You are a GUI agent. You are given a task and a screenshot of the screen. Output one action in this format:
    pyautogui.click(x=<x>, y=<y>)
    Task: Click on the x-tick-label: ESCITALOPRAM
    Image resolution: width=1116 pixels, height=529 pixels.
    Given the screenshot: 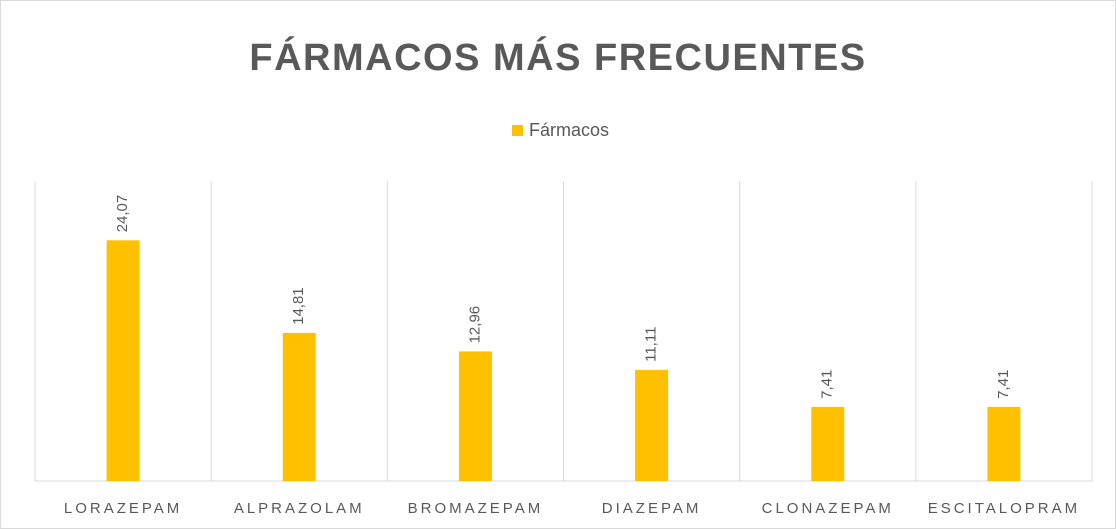 What is the action you would take?
    pyautogui.click(x=1004, y=508)
    